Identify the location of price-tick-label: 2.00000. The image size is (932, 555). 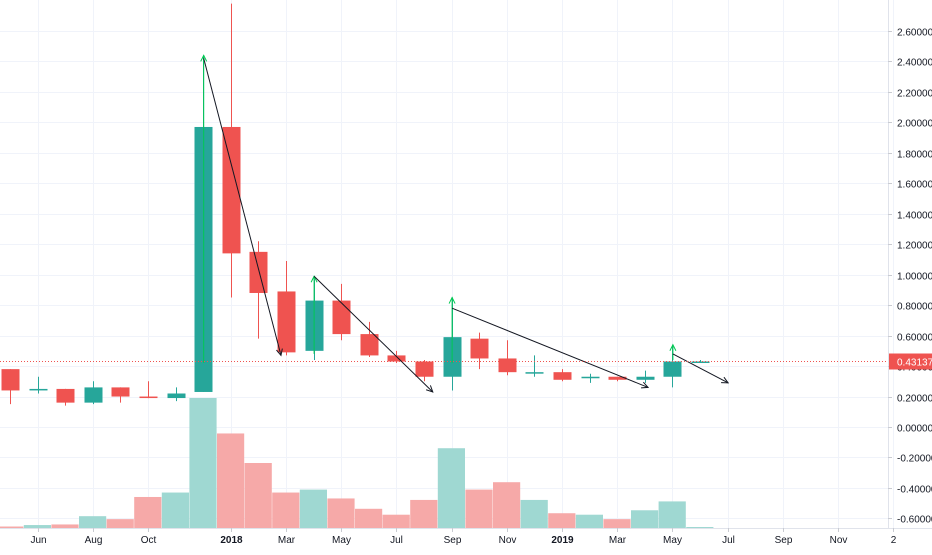
(914, 124).